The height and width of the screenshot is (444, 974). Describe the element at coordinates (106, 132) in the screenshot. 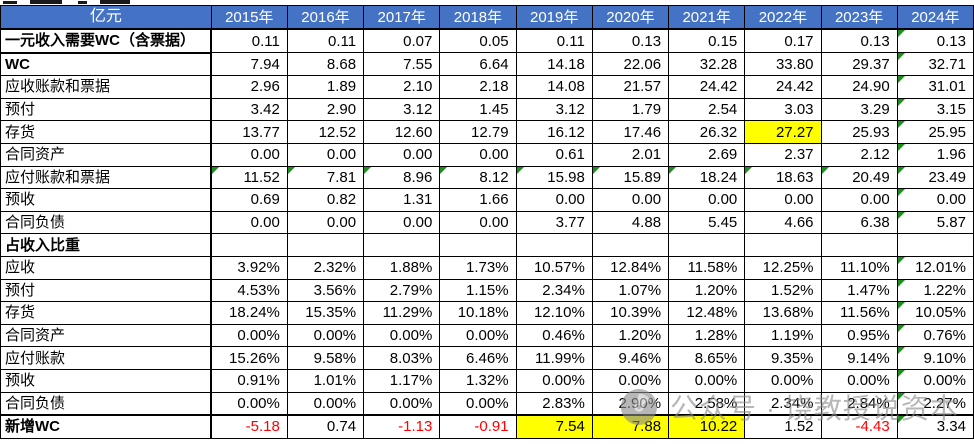

I see `row-label-cell: 存货` at that location.